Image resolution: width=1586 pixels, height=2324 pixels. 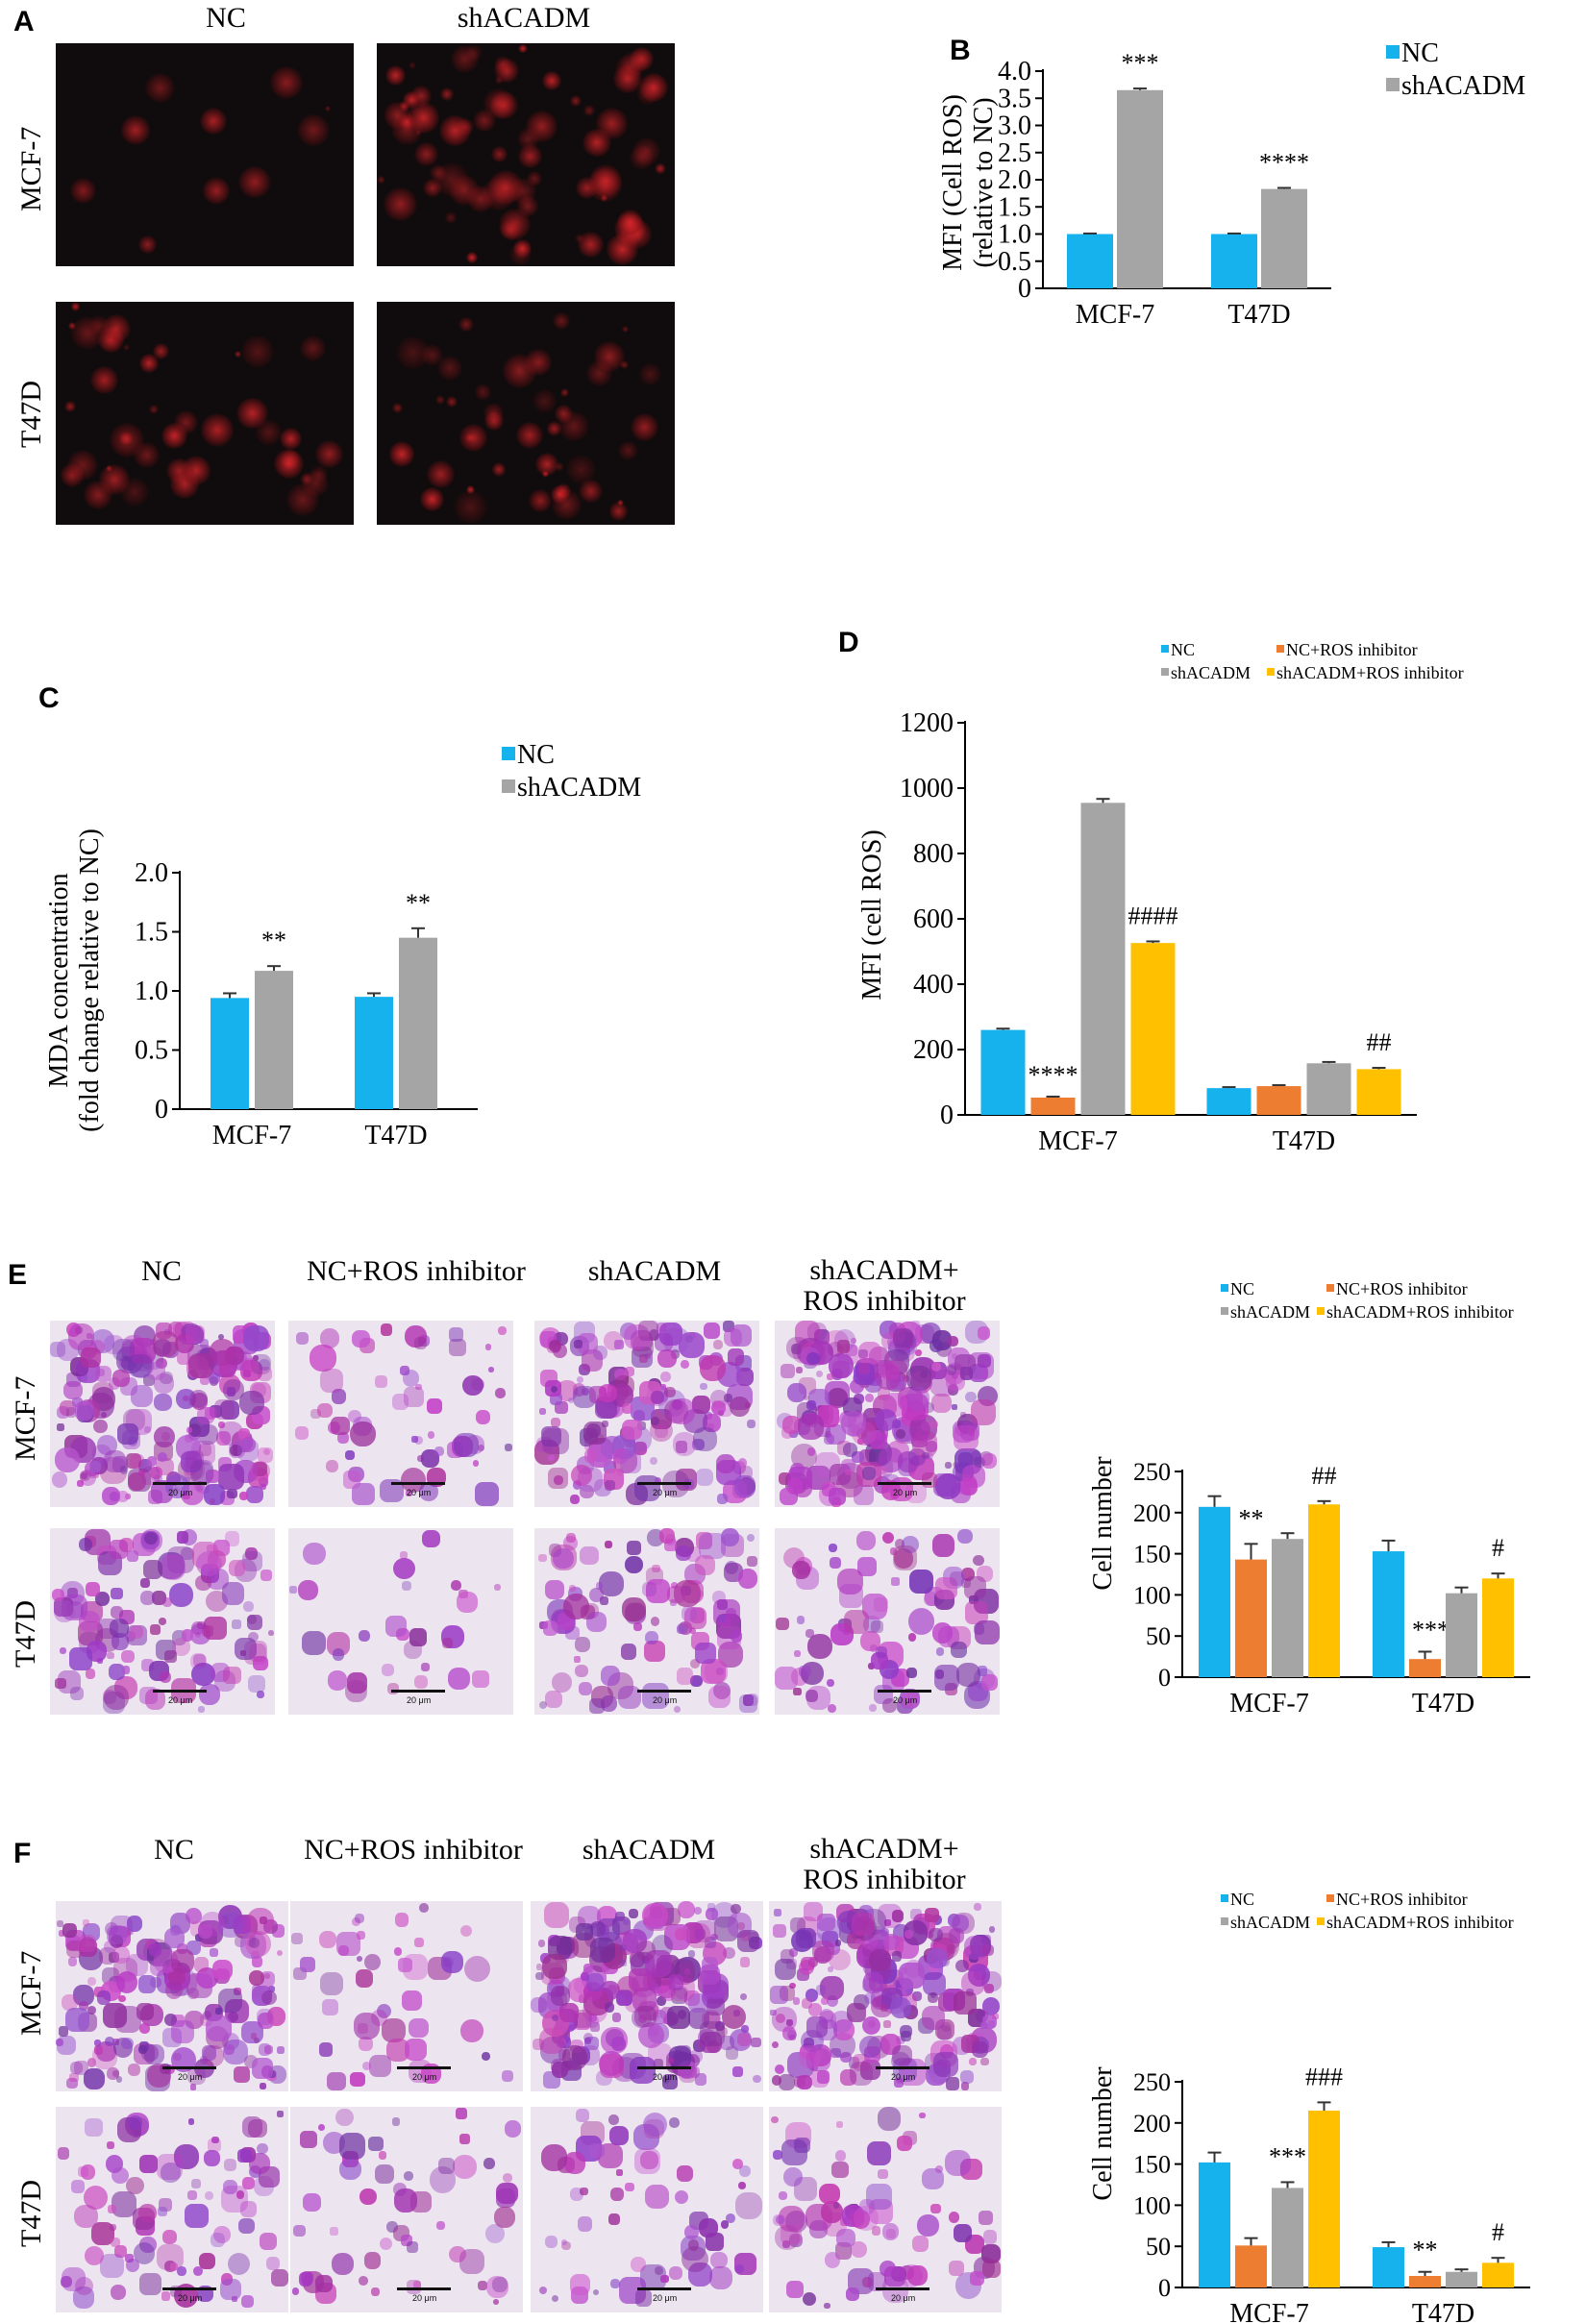 I want to click on y-tick-label: 800, so click(x=933, y=854).